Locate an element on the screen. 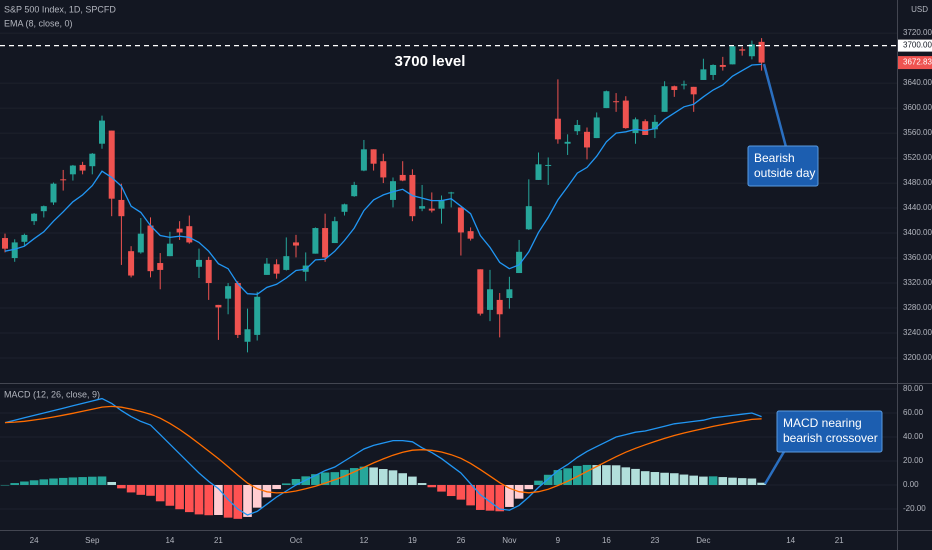 The width and height of the screenshot is (932, 550). macd-legend: MACD (12, 26, close, 9) is located at coordinates (52, 394).